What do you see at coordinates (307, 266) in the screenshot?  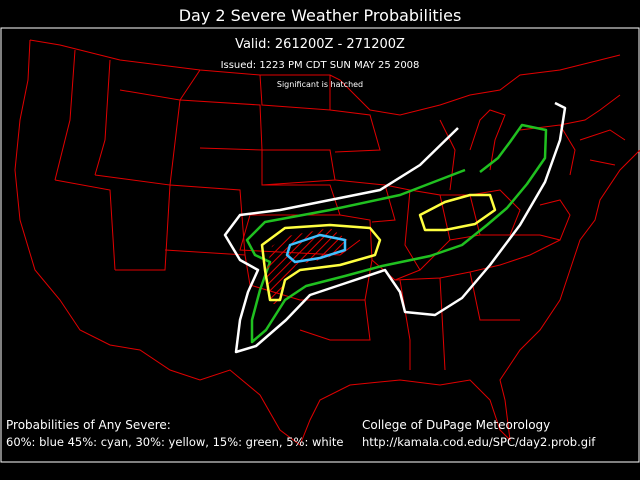 I see `significant-hatch` at bounding box center [307, 266].